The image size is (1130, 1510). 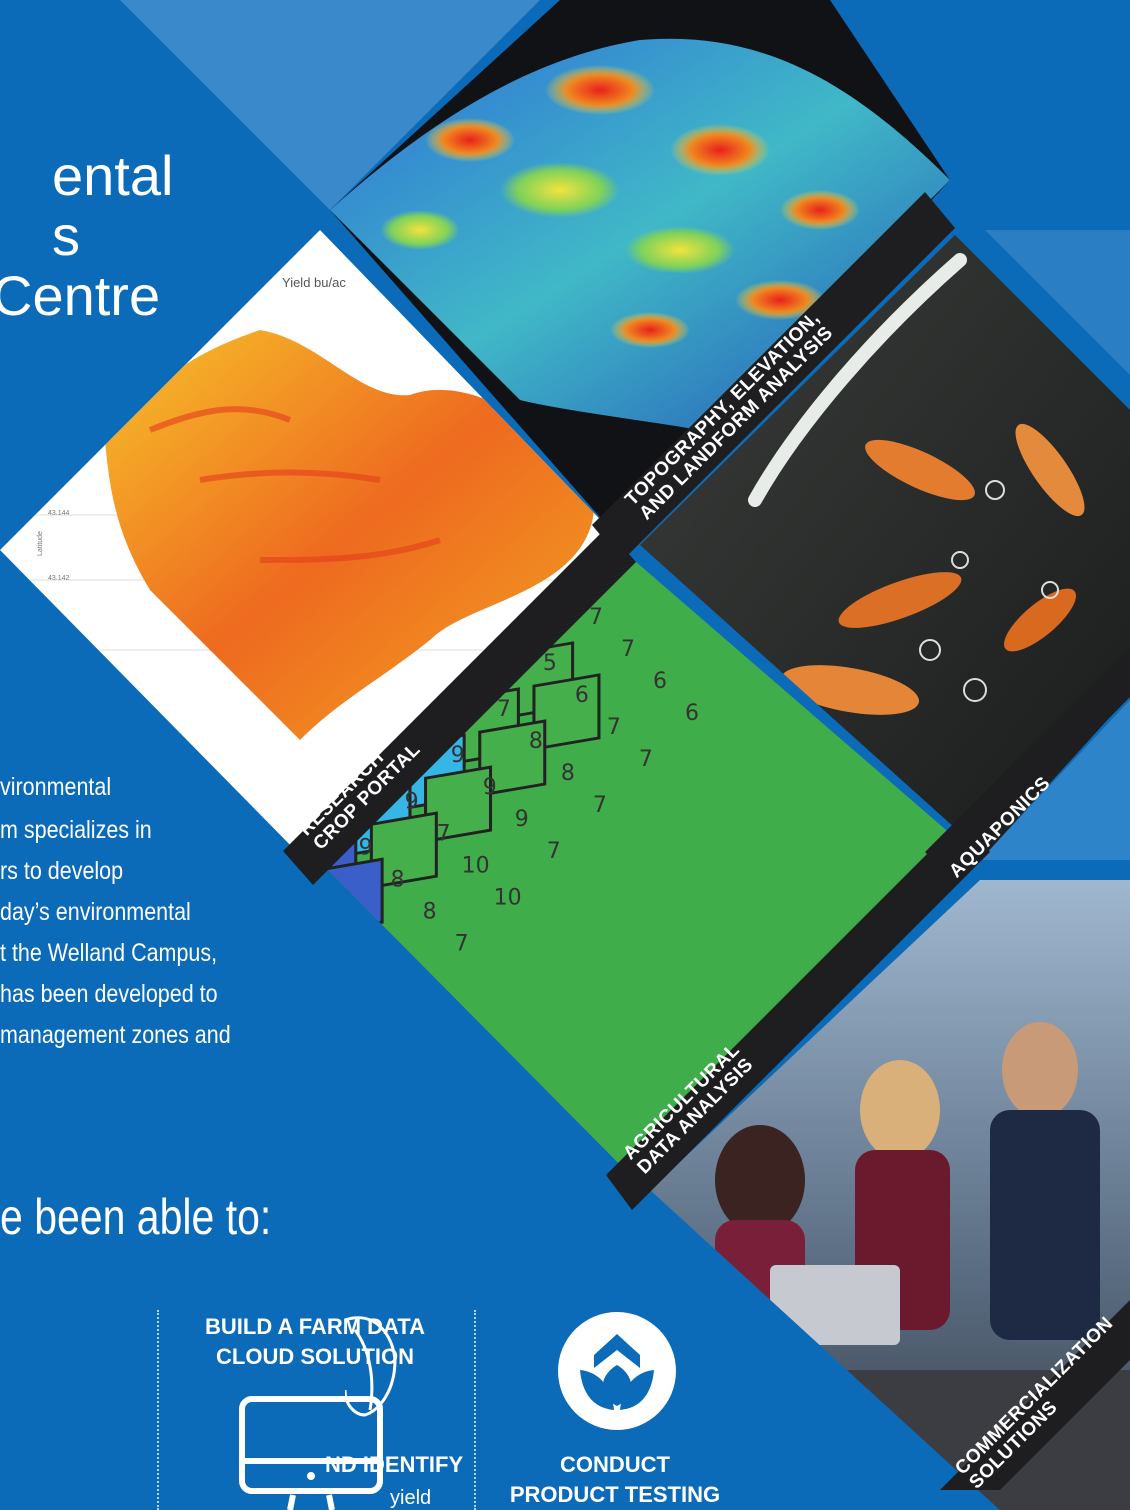 What do you see at coordinates (76, 830) in the screenshot?
I see `body-line: m specializes in` at bounding box center [76, 830].